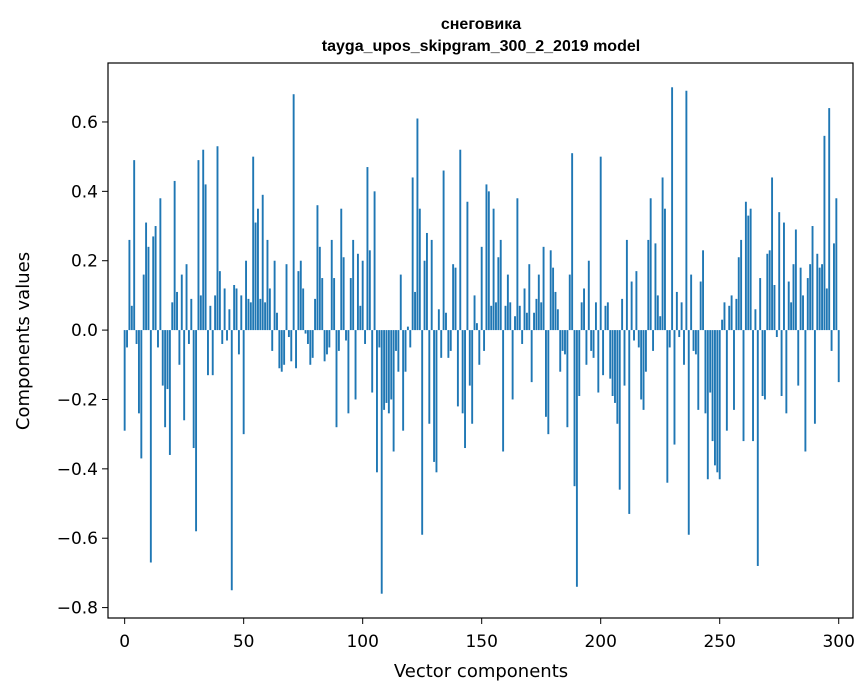 This screenshot has width=867, height=696. What do you see at coordinates (362, 642) in the screenshot?
I see `x-tick-label: 100` at bounding box center [362, 642].